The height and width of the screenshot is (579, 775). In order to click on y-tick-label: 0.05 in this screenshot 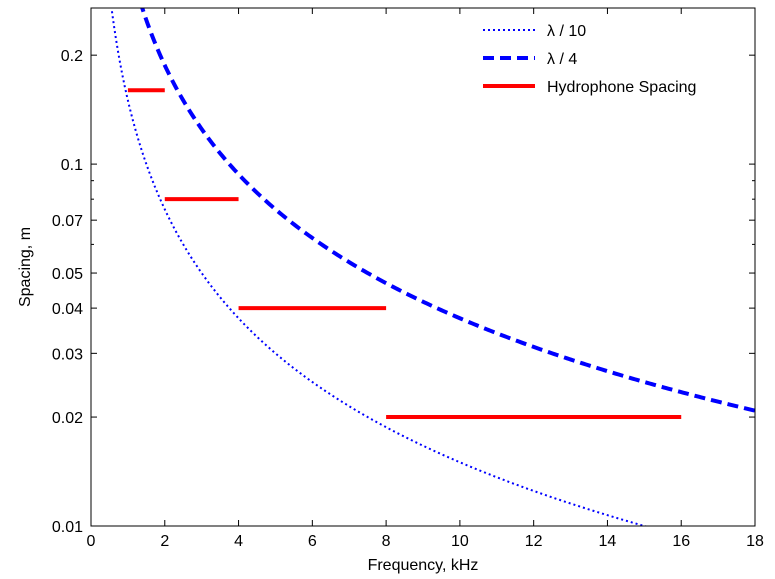, I will do `click(67, 274)`.